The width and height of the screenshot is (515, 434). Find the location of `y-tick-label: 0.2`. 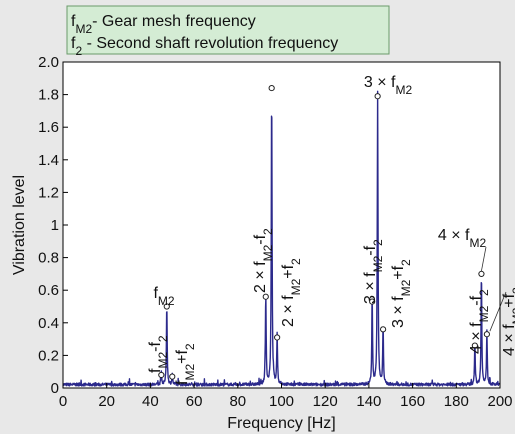

y-tick-label: 0.2 is located at coordinates (48, 355).